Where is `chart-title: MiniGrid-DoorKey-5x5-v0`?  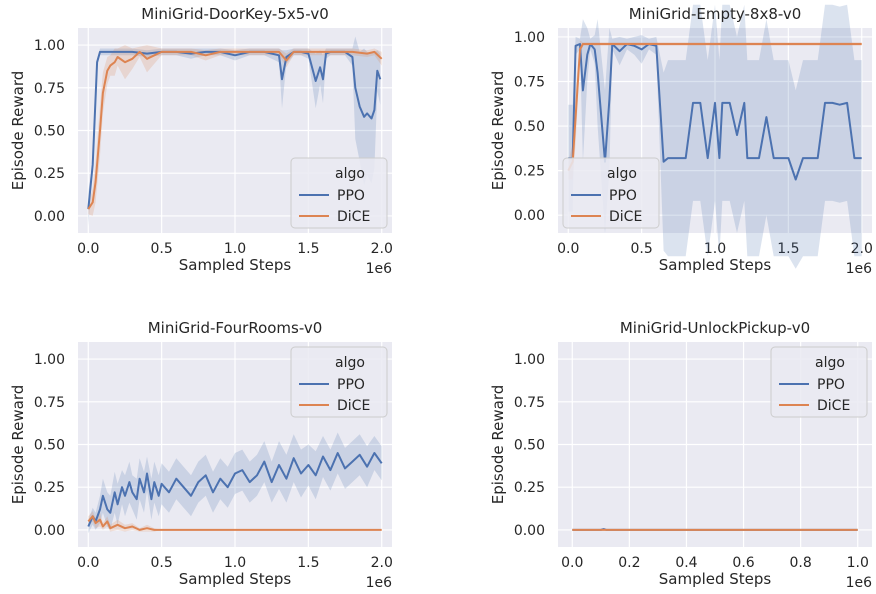 chart-title: MiniGrid-DoorKey-5x5-v0 is located at coordinates (235, 14).